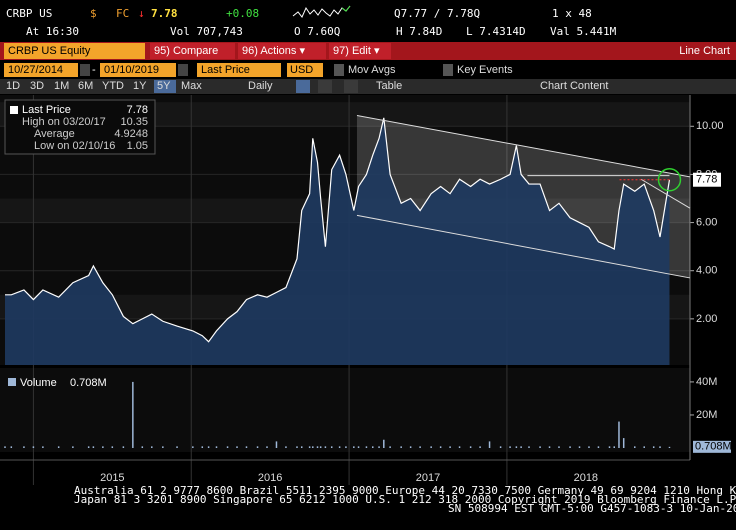 Image resolution: width=736 pixels, height=530 pixels. What do you see at coordinates (64, 122) in the screenshot?
I see `stat-label: High on 03/20/17` at bounding box center [64, 122].